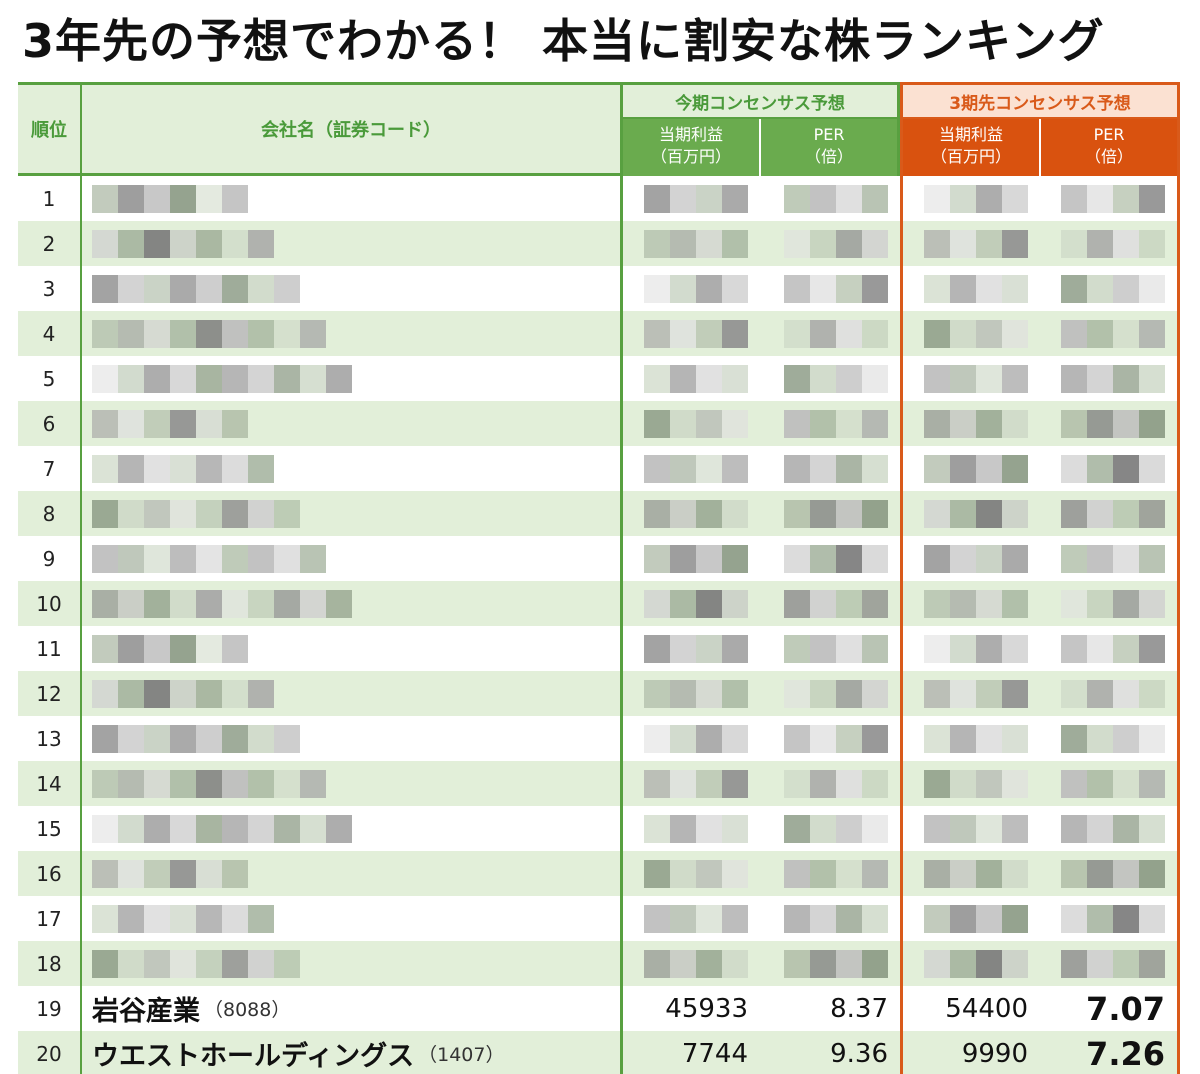  What do you see at coordinates (690, 156) in the screenshot?
I see `current-profit-unit: （百万円）` at bounding box center [690, 156].